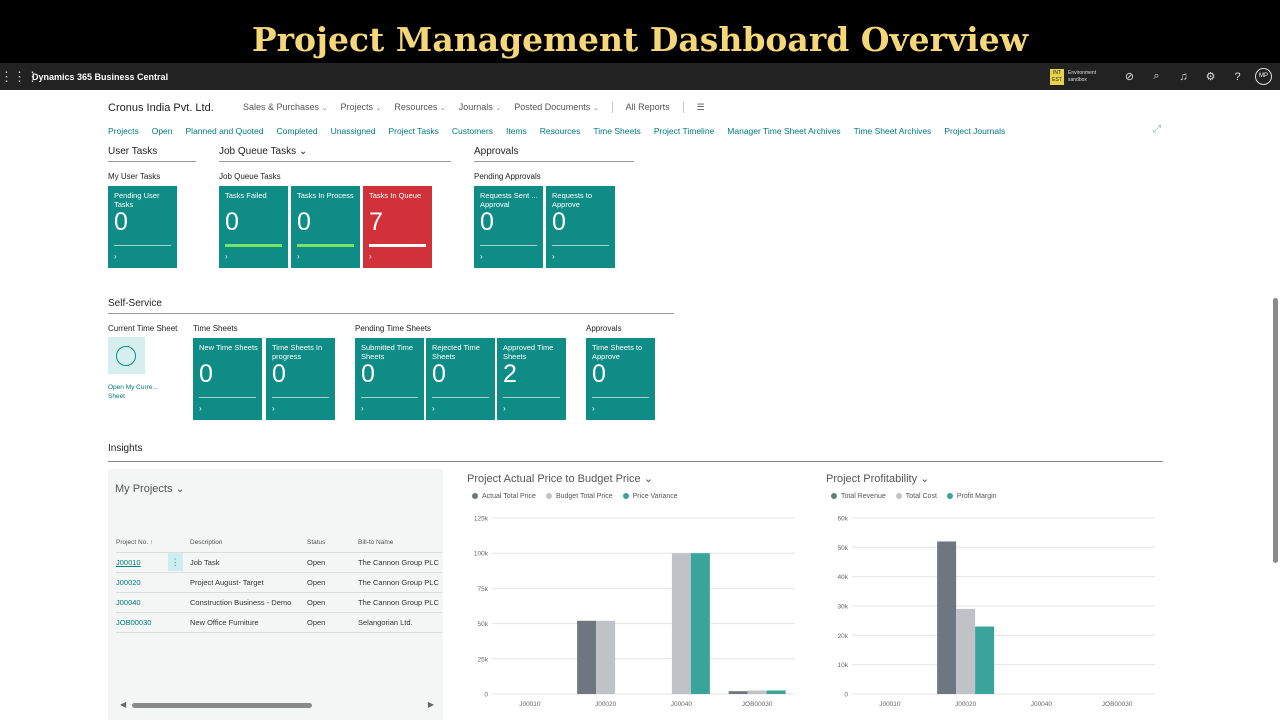 The image size is (1280, 720). What do you see at coordinates (153, 602) in the screenshot?
I see `project-no-link: J00040` at bounding box center [153, 602].